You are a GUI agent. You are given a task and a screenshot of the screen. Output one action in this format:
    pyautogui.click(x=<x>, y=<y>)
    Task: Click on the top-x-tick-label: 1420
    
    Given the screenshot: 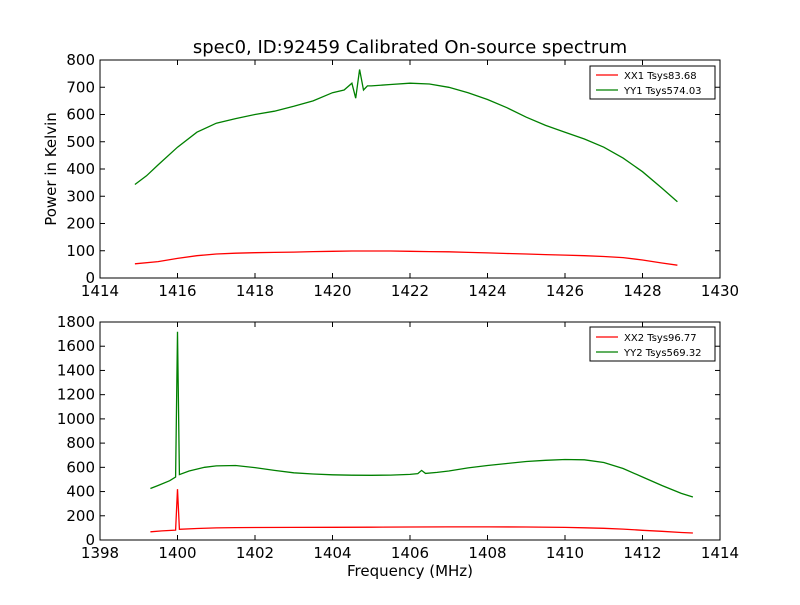 What is the action you would take?
    pyautogui.click(x=332, y=291)
    